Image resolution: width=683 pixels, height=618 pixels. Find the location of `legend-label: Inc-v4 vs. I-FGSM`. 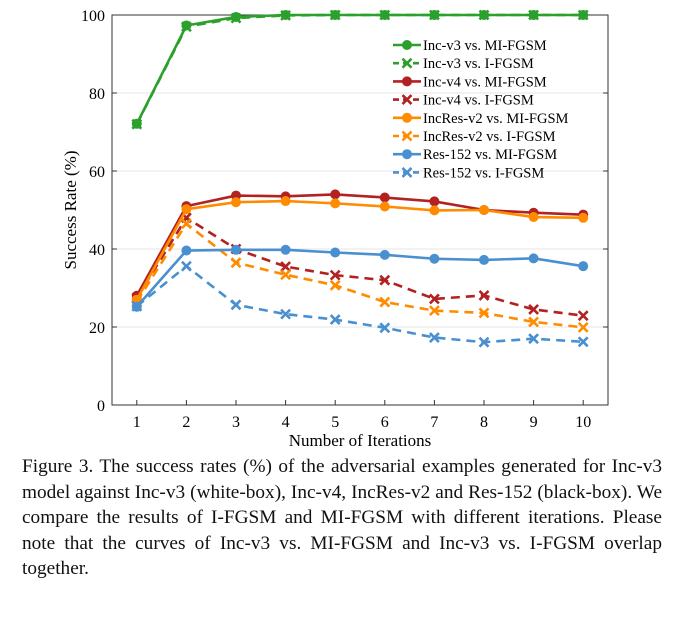

legend-label: Inc-v4 vs. I-FGSM is located at coordinates (478, 101).